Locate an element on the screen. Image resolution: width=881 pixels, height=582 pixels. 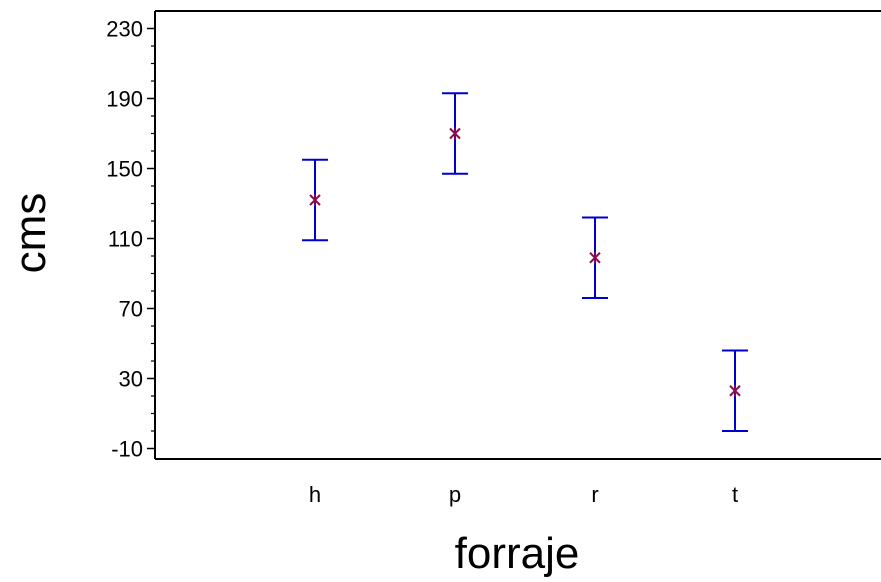
x-tick-label: t is located at coordinates (735, 494).